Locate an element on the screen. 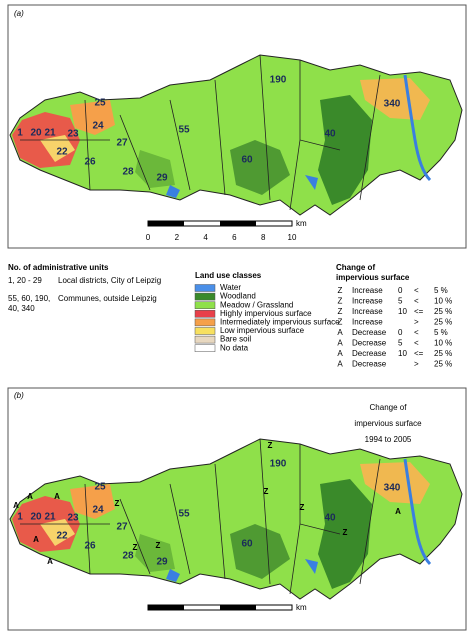 This screenshot has height=632, width=474. legend-text: 55, 60, 190, is located at coordinates (29, 298).